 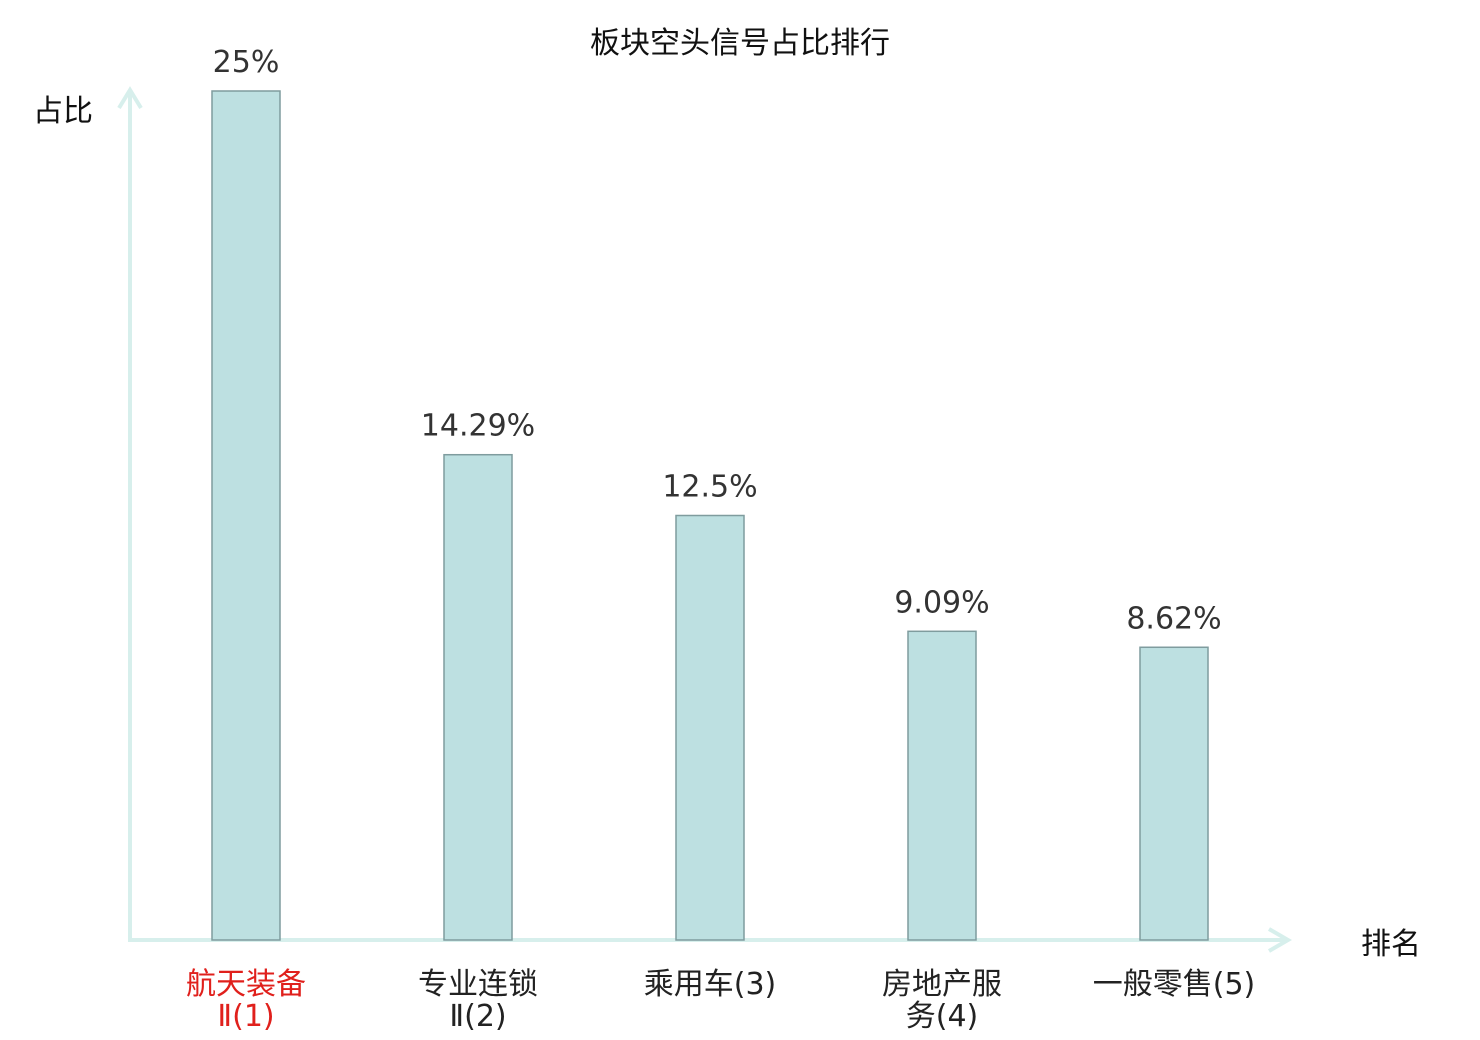 What do you see at coordinates (246, 1000) in the screenshot?
I see `category-label-1: 航天装备 Ⅱ(1)` at bounding box center [246, 1000].